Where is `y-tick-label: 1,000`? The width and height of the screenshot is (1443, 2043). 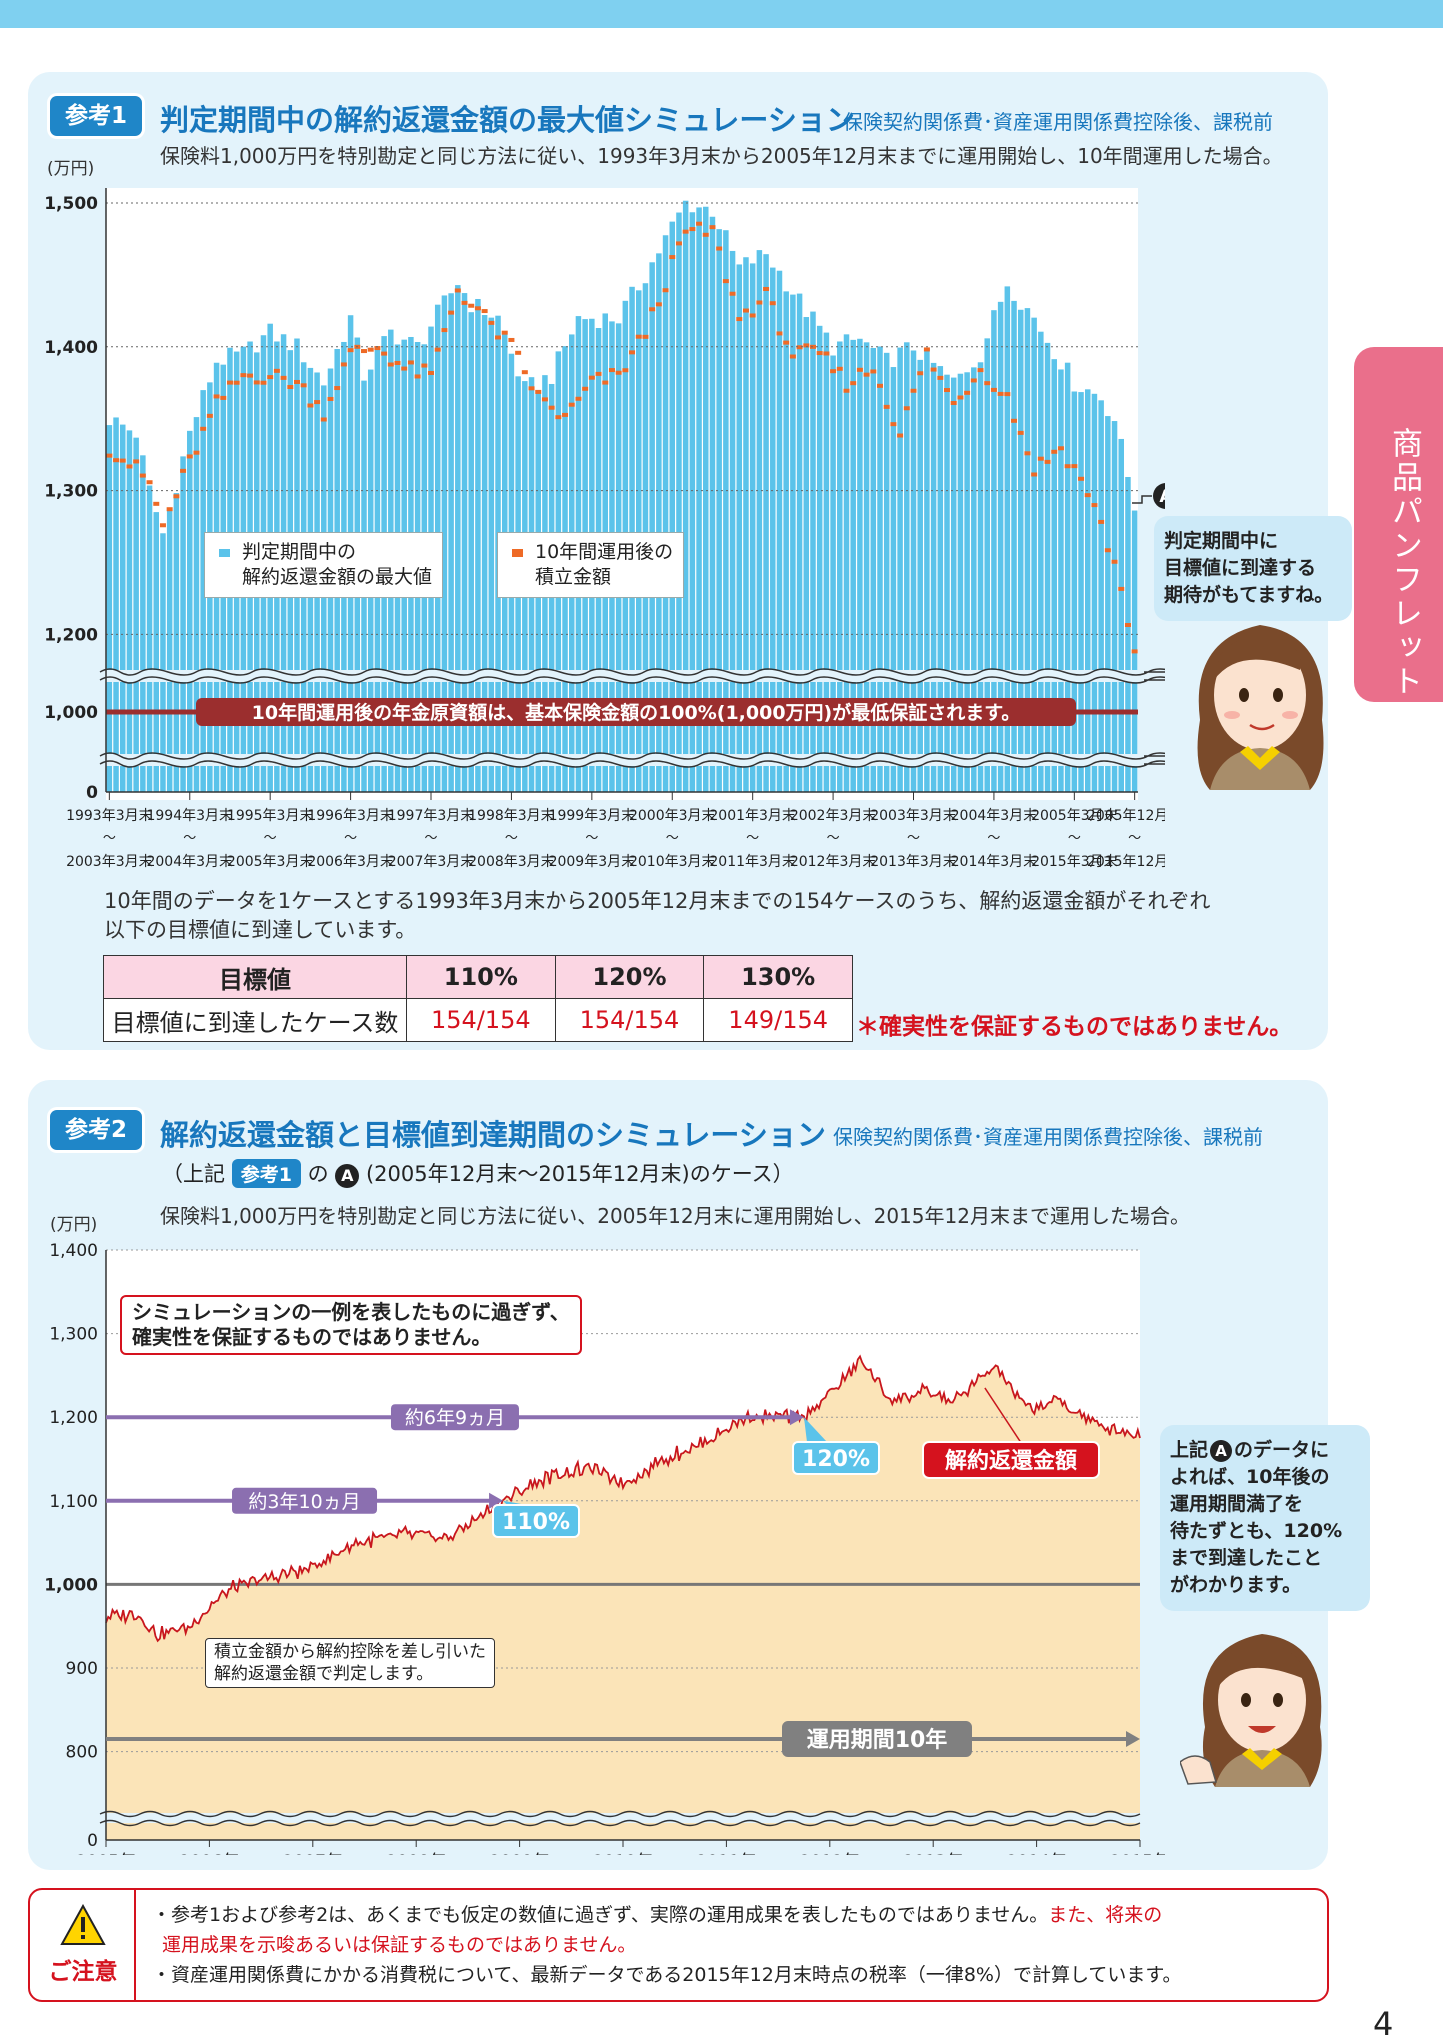
y-tick-label: 1,000 is located at coordinates (71, 713).